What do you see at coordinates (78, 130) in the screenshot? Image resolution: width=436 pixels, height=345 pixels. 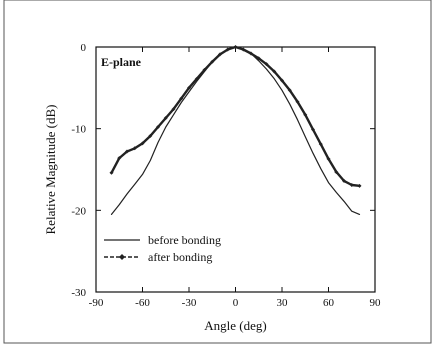 I see `y-tick-label: -10` at bounding box center [78, 130].